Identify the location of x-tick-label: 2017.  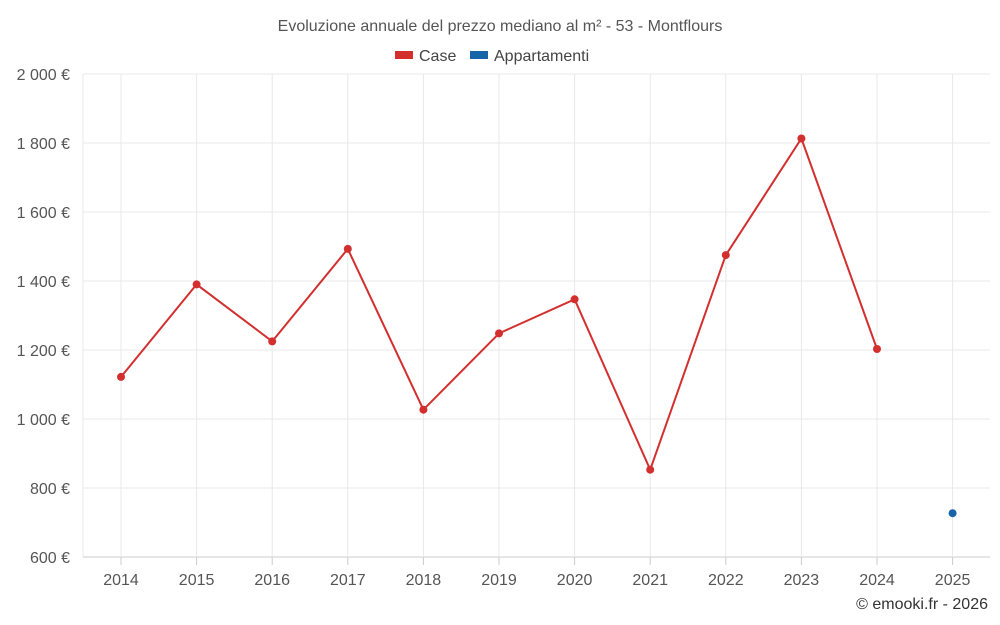
(348, 580).